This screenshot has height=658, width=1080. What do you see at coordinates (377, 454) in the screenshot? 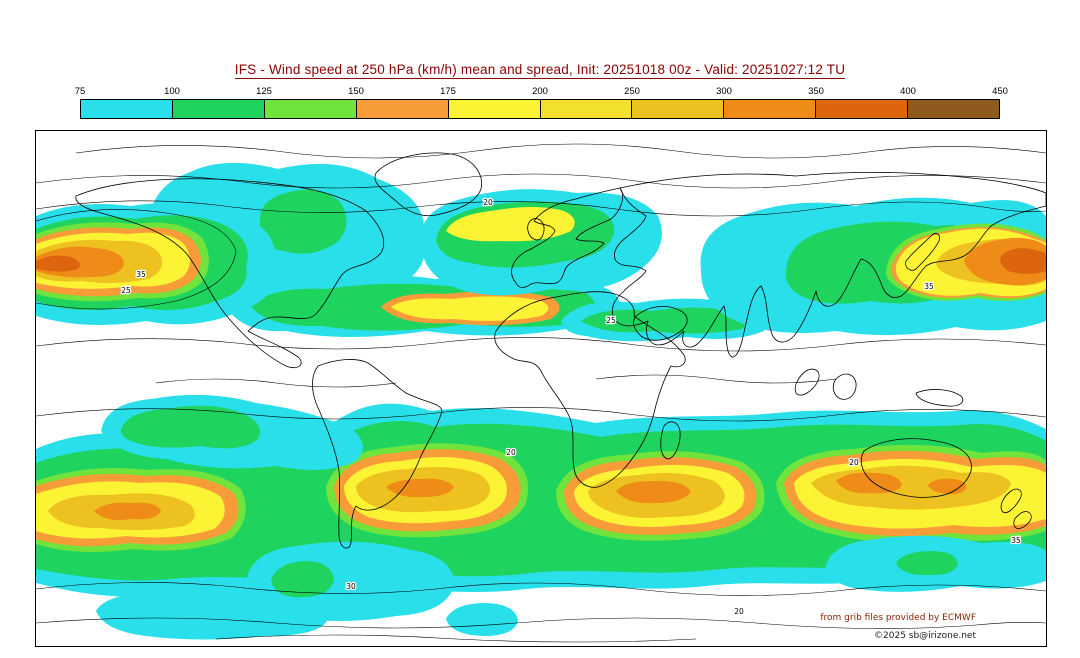
I see `coastline-south-america` at bounding box center [377, 454].